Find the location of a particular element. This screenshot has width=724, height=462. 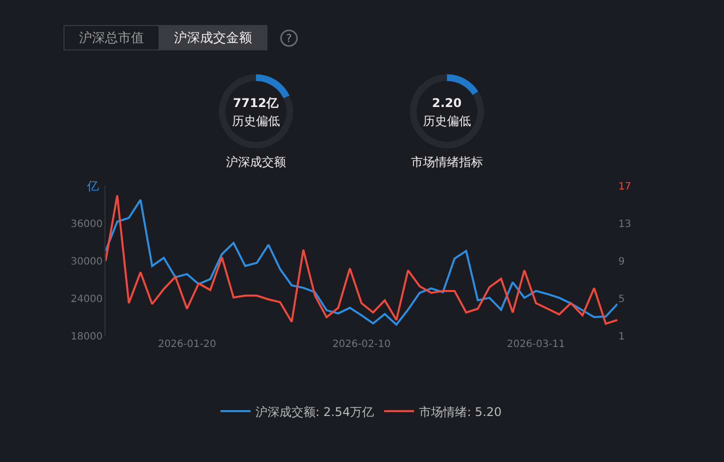

x-tick-label: 2026-03-11 is located at coordinates (536, 344).